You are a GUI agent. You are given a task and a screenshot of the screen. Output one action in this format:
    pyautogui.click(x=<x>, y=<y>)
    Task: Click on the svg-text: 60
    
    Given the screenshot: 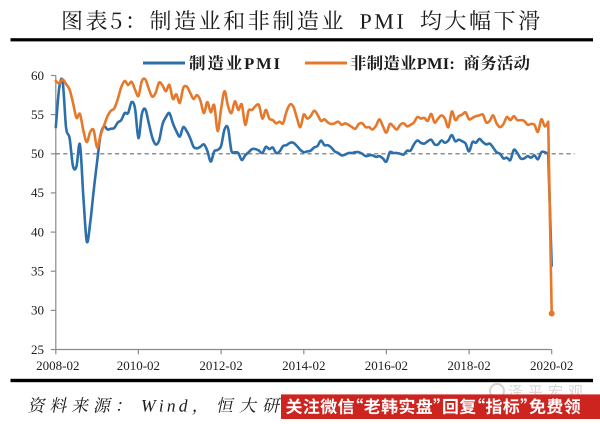 What is the action you would take?
    pyautogui.click(x=37, y=75)
    